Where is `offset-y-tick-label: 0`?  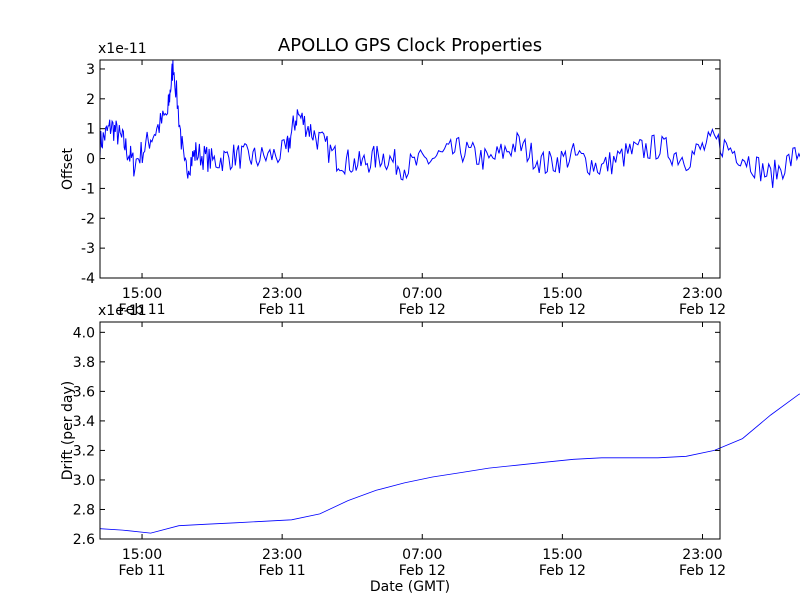
offset-y-tick-label: 0 is located at coordinates (90, 160).